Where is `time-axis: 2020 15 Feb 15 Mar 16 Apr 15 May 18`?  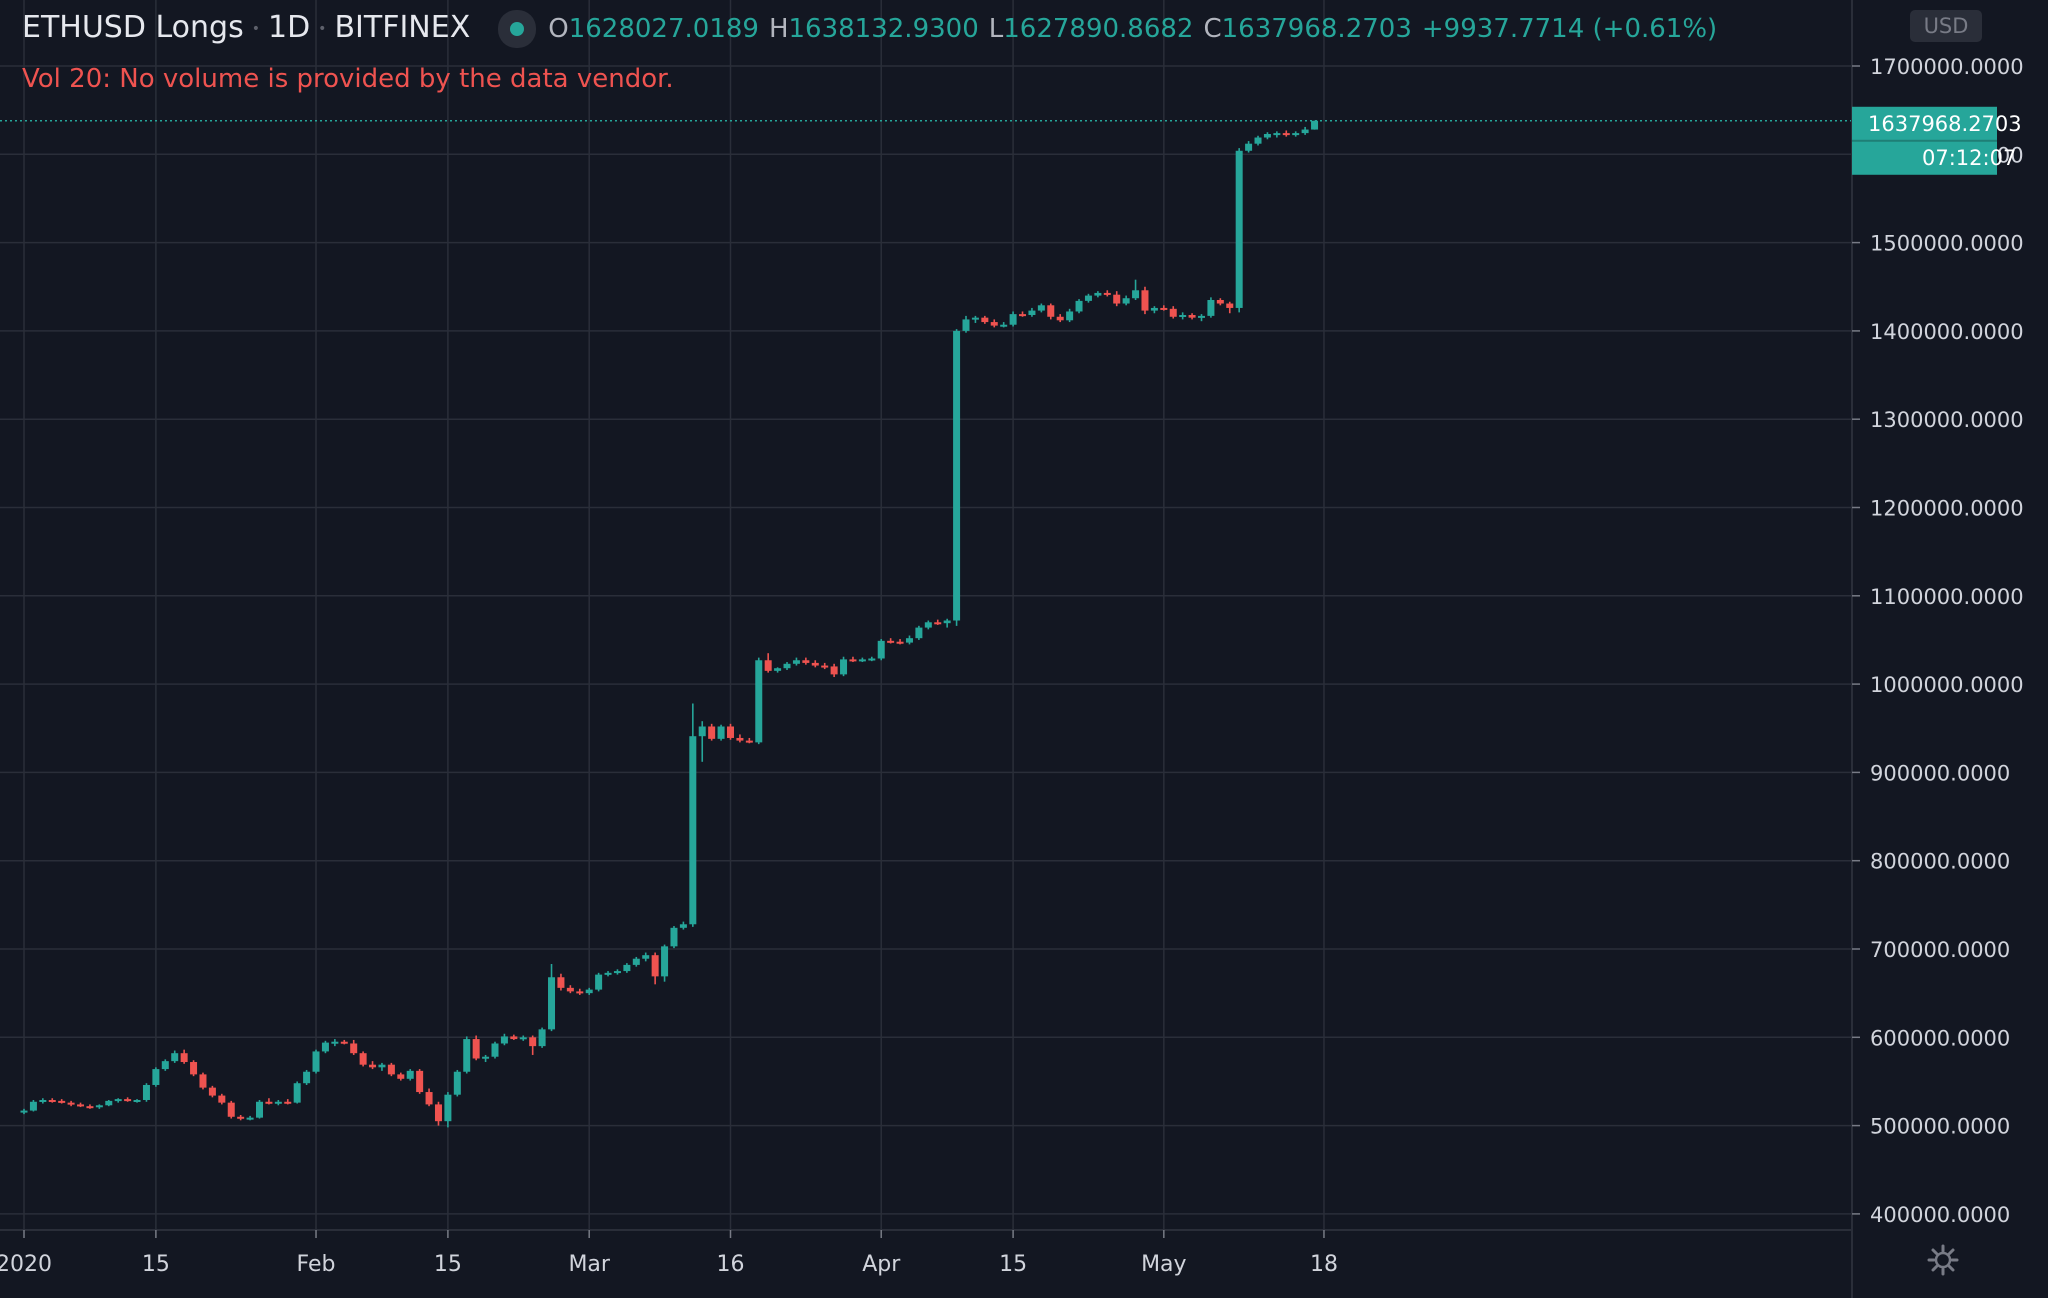 time-axis: 2020 15 Feb 15 Mar 16 Apr 15 May 18 is located at coordinates (669, 1253).